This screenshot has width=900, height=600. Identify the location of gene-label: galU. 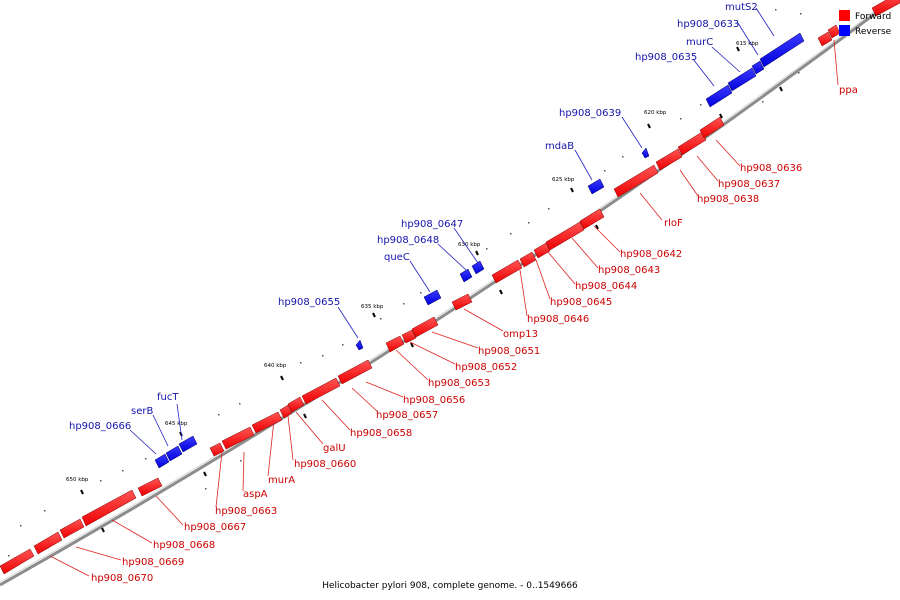
(334, 448).